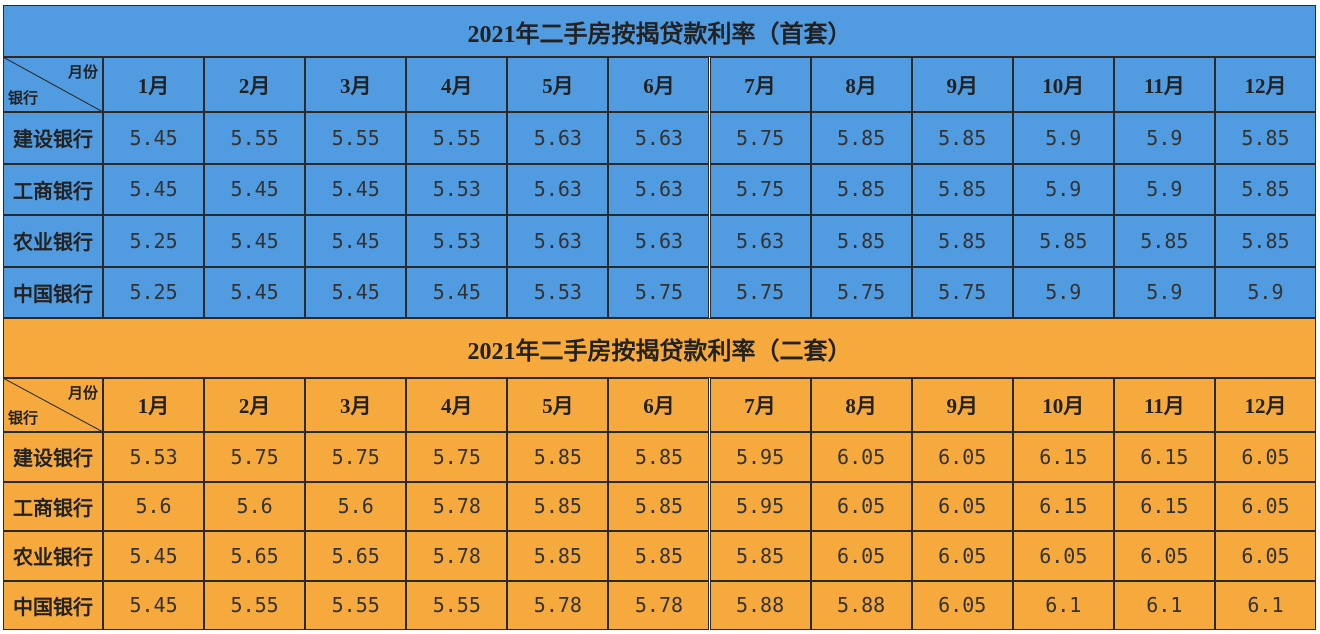 This screenshot has height=634, width=1320. Describe the element at coordinates (53, 84) in the screenshot. I see `corner-cell: 月份 银行` at that location.